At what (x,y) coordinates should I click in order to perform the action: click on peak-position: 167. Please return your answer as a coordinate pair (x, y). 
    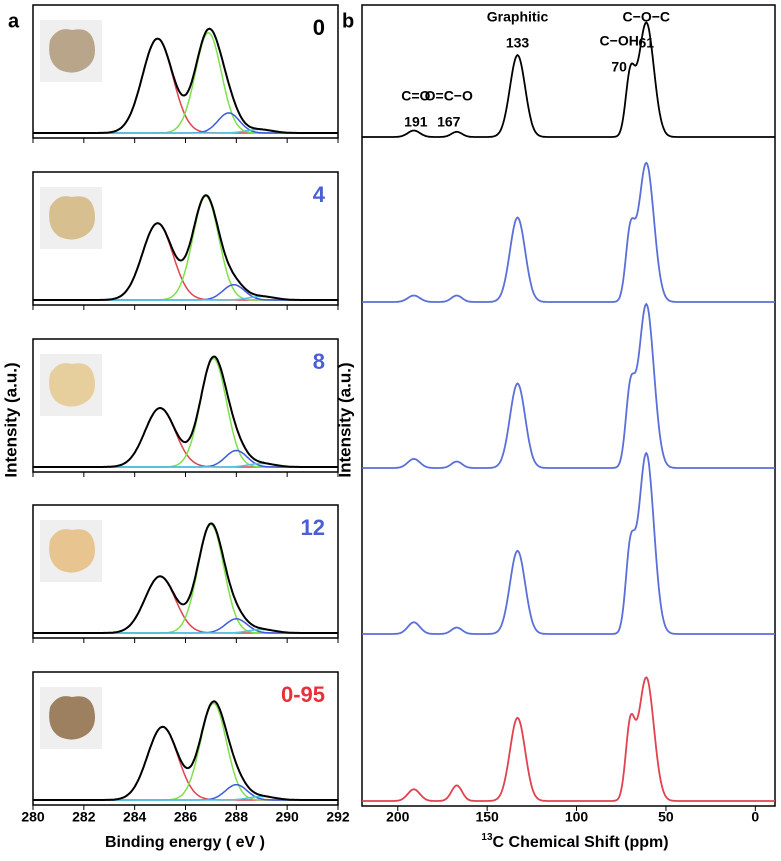
    Looking at the image, I should click on (449, 122).